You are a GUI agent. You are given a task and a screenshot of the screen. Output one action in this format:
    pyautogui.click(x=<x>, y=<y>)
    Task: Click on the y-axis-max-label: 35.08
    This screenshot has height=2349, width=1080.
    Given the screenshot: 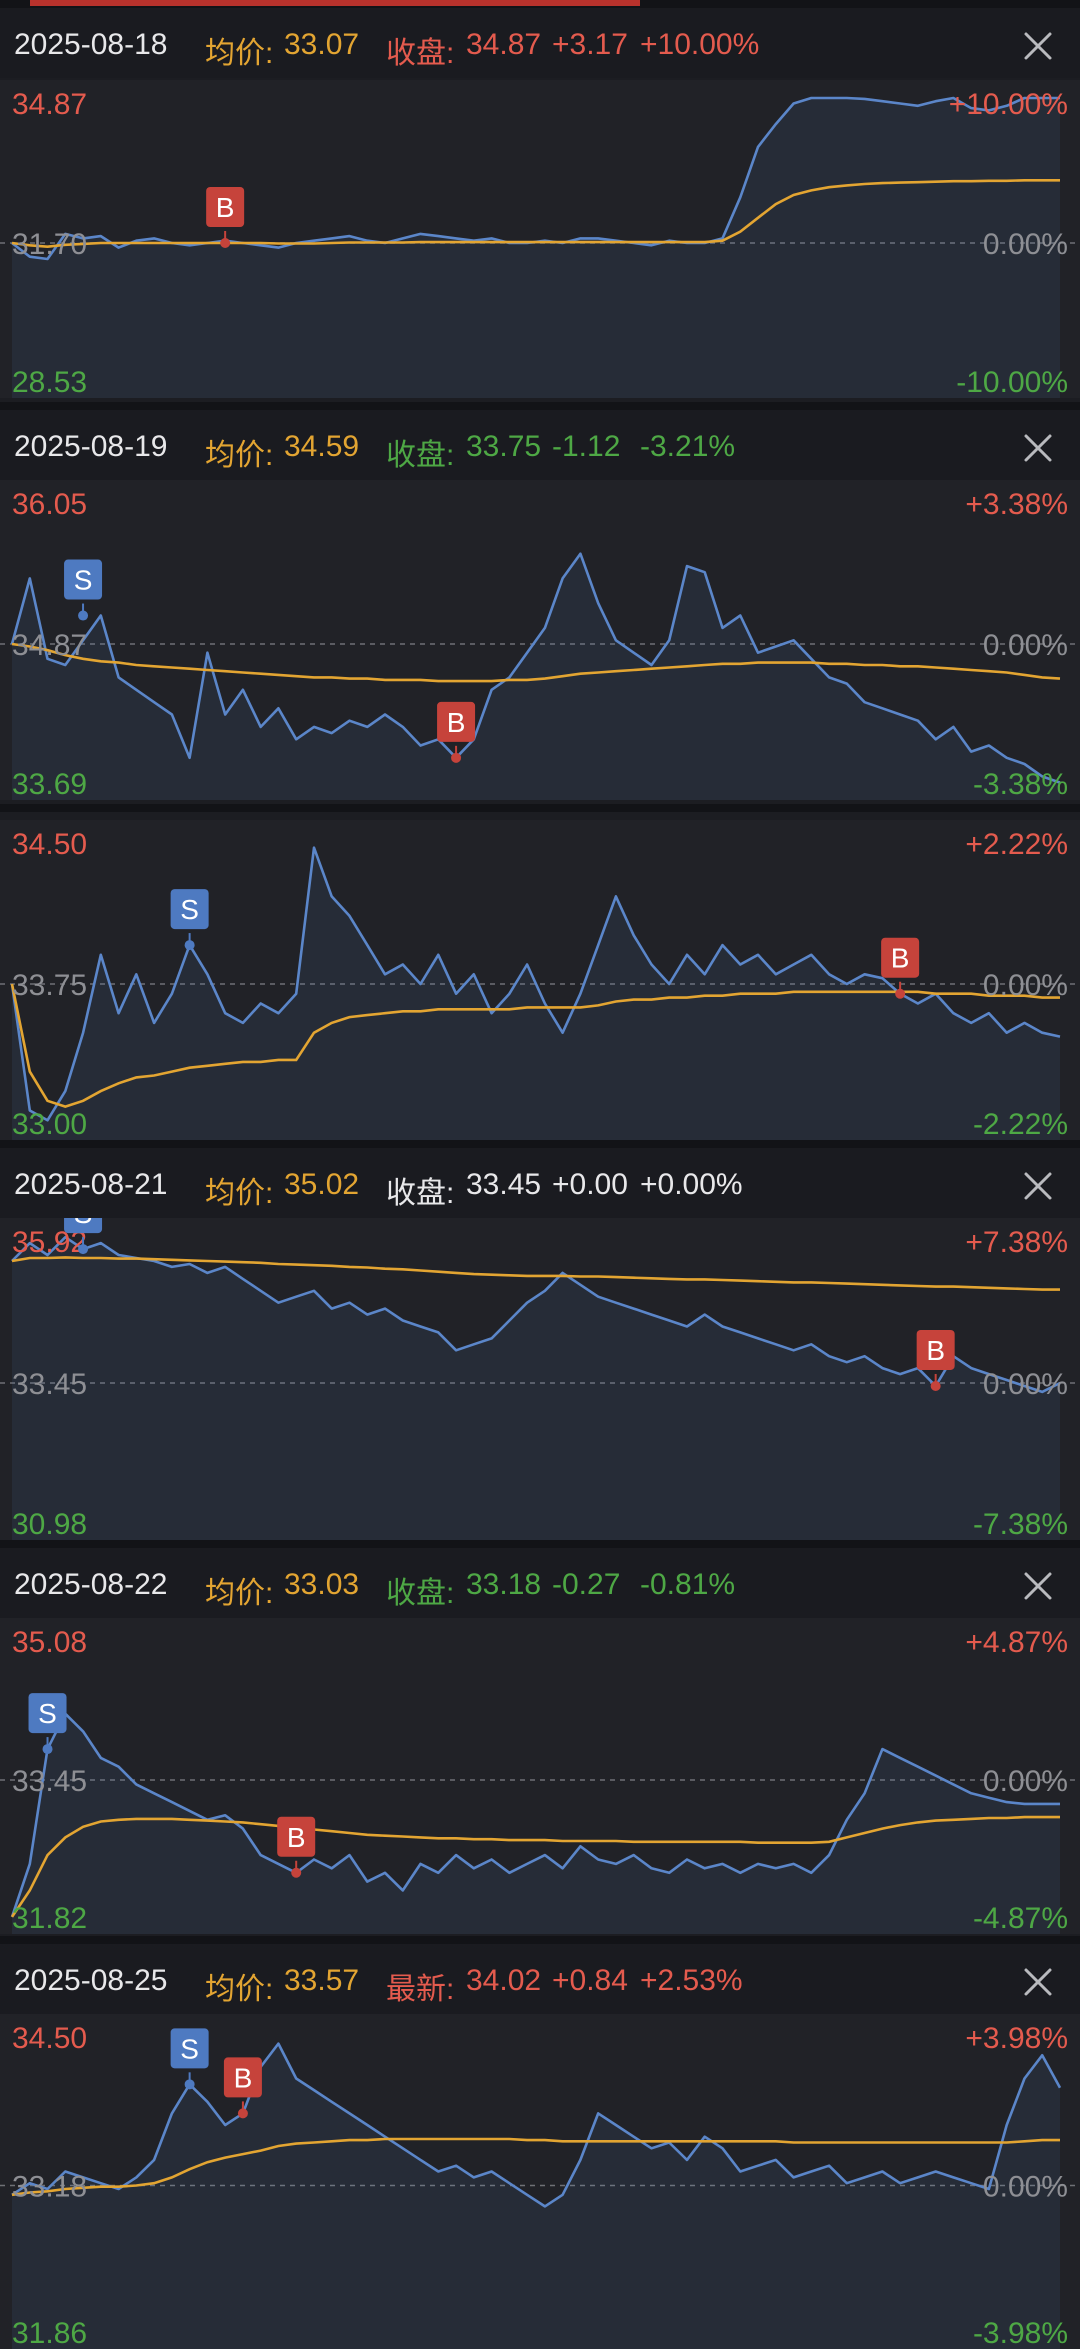 What is the action you would take?
    pyautogui.click(x=49, y=1642)
    